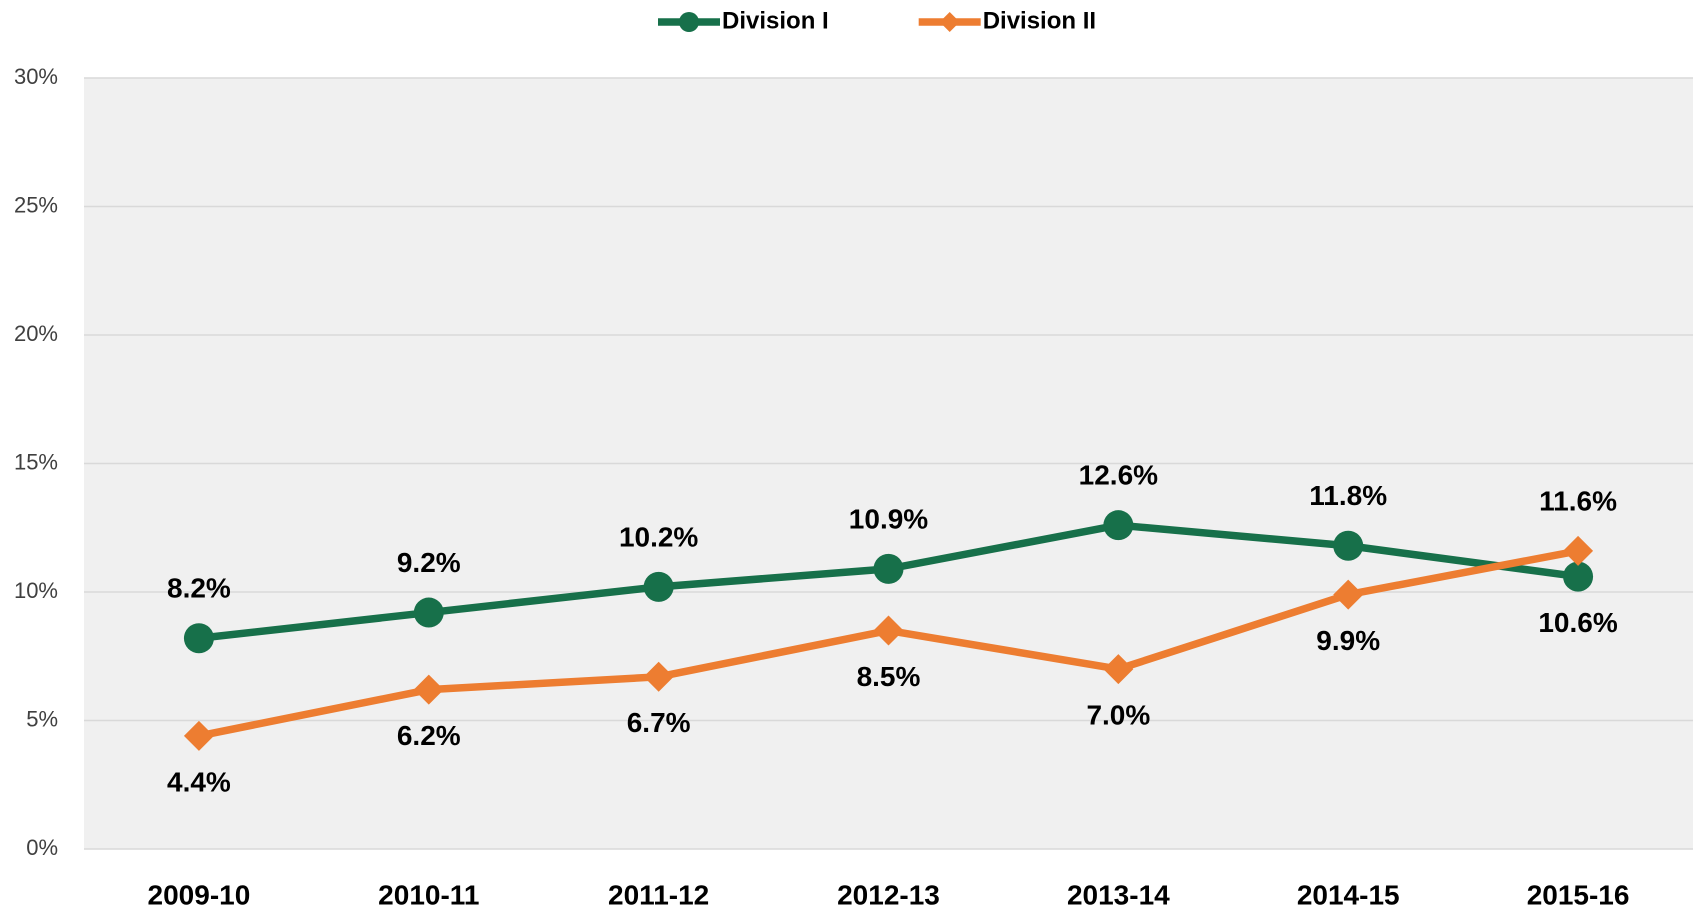 The width and height of the screenshot is (1696, 914). Describe the element at coordinates (1118, 714) in the screenshot. I see `data-label: 7.0%` at that location.